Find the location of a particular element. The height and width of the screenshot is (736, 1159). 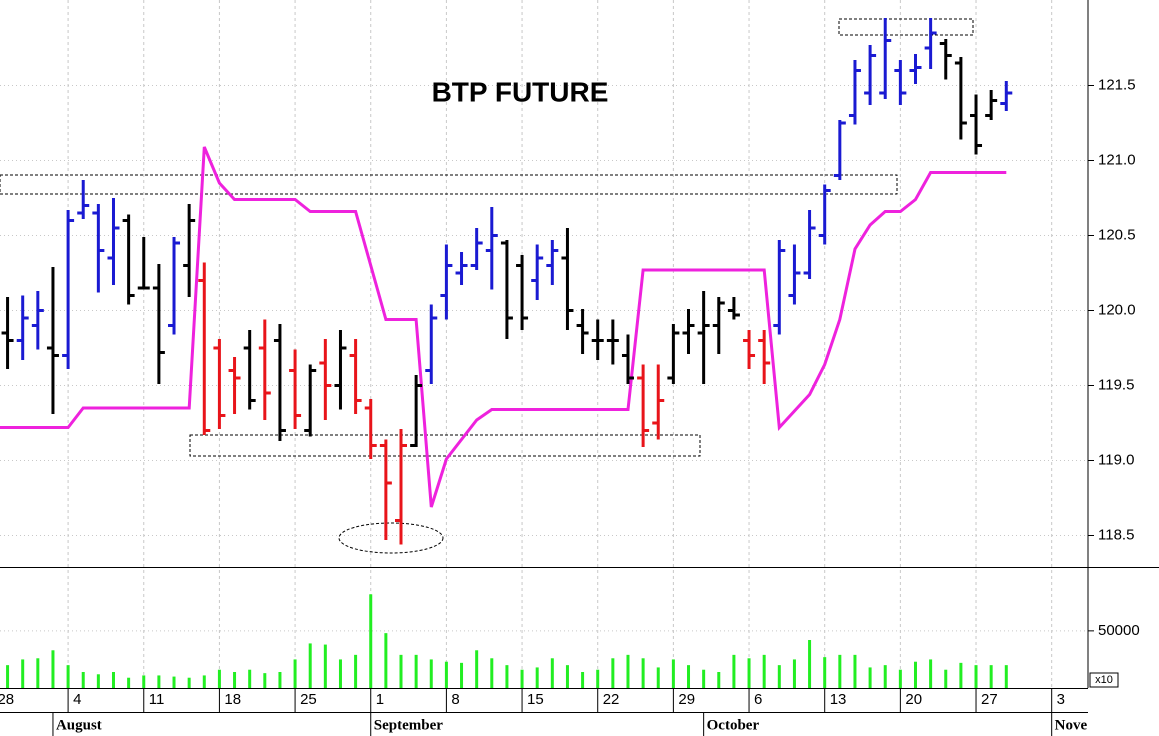

x-tick-label: 11 is located at coordinates (157, 699).